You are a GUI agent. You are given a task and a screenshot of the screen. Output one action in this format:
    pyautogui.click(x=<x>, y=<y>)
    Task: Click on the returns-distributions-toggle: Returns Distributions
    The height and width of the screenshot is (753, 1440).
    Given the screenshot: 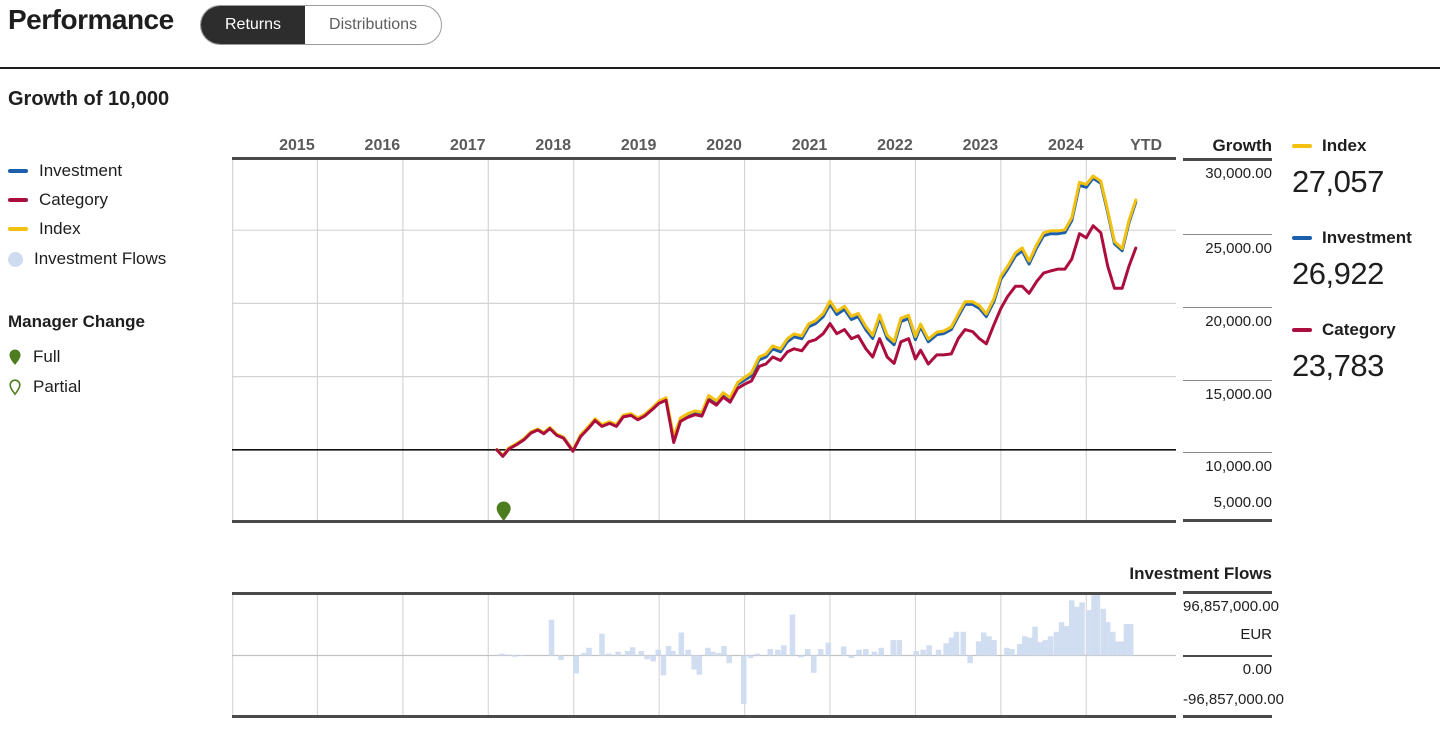 What is the action you would take?
    pyautogui.click(x=321, y=25)
    